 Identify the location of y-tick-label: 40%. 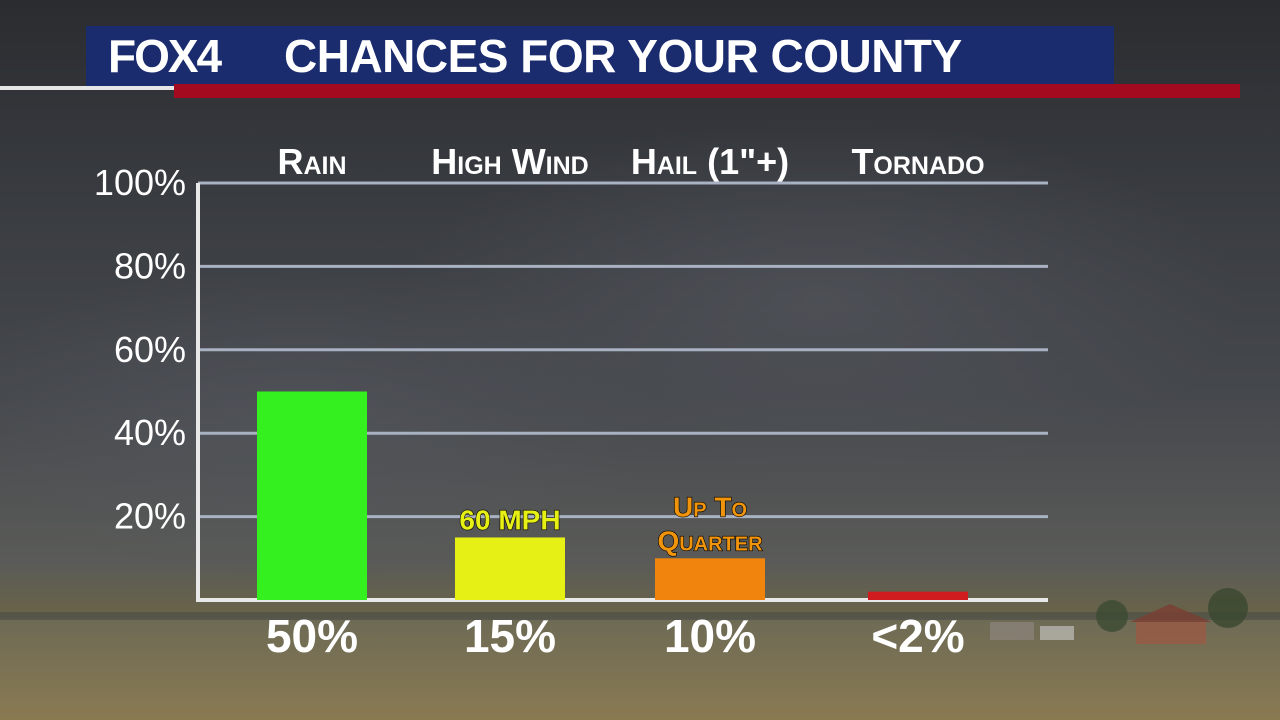
(150, 432).